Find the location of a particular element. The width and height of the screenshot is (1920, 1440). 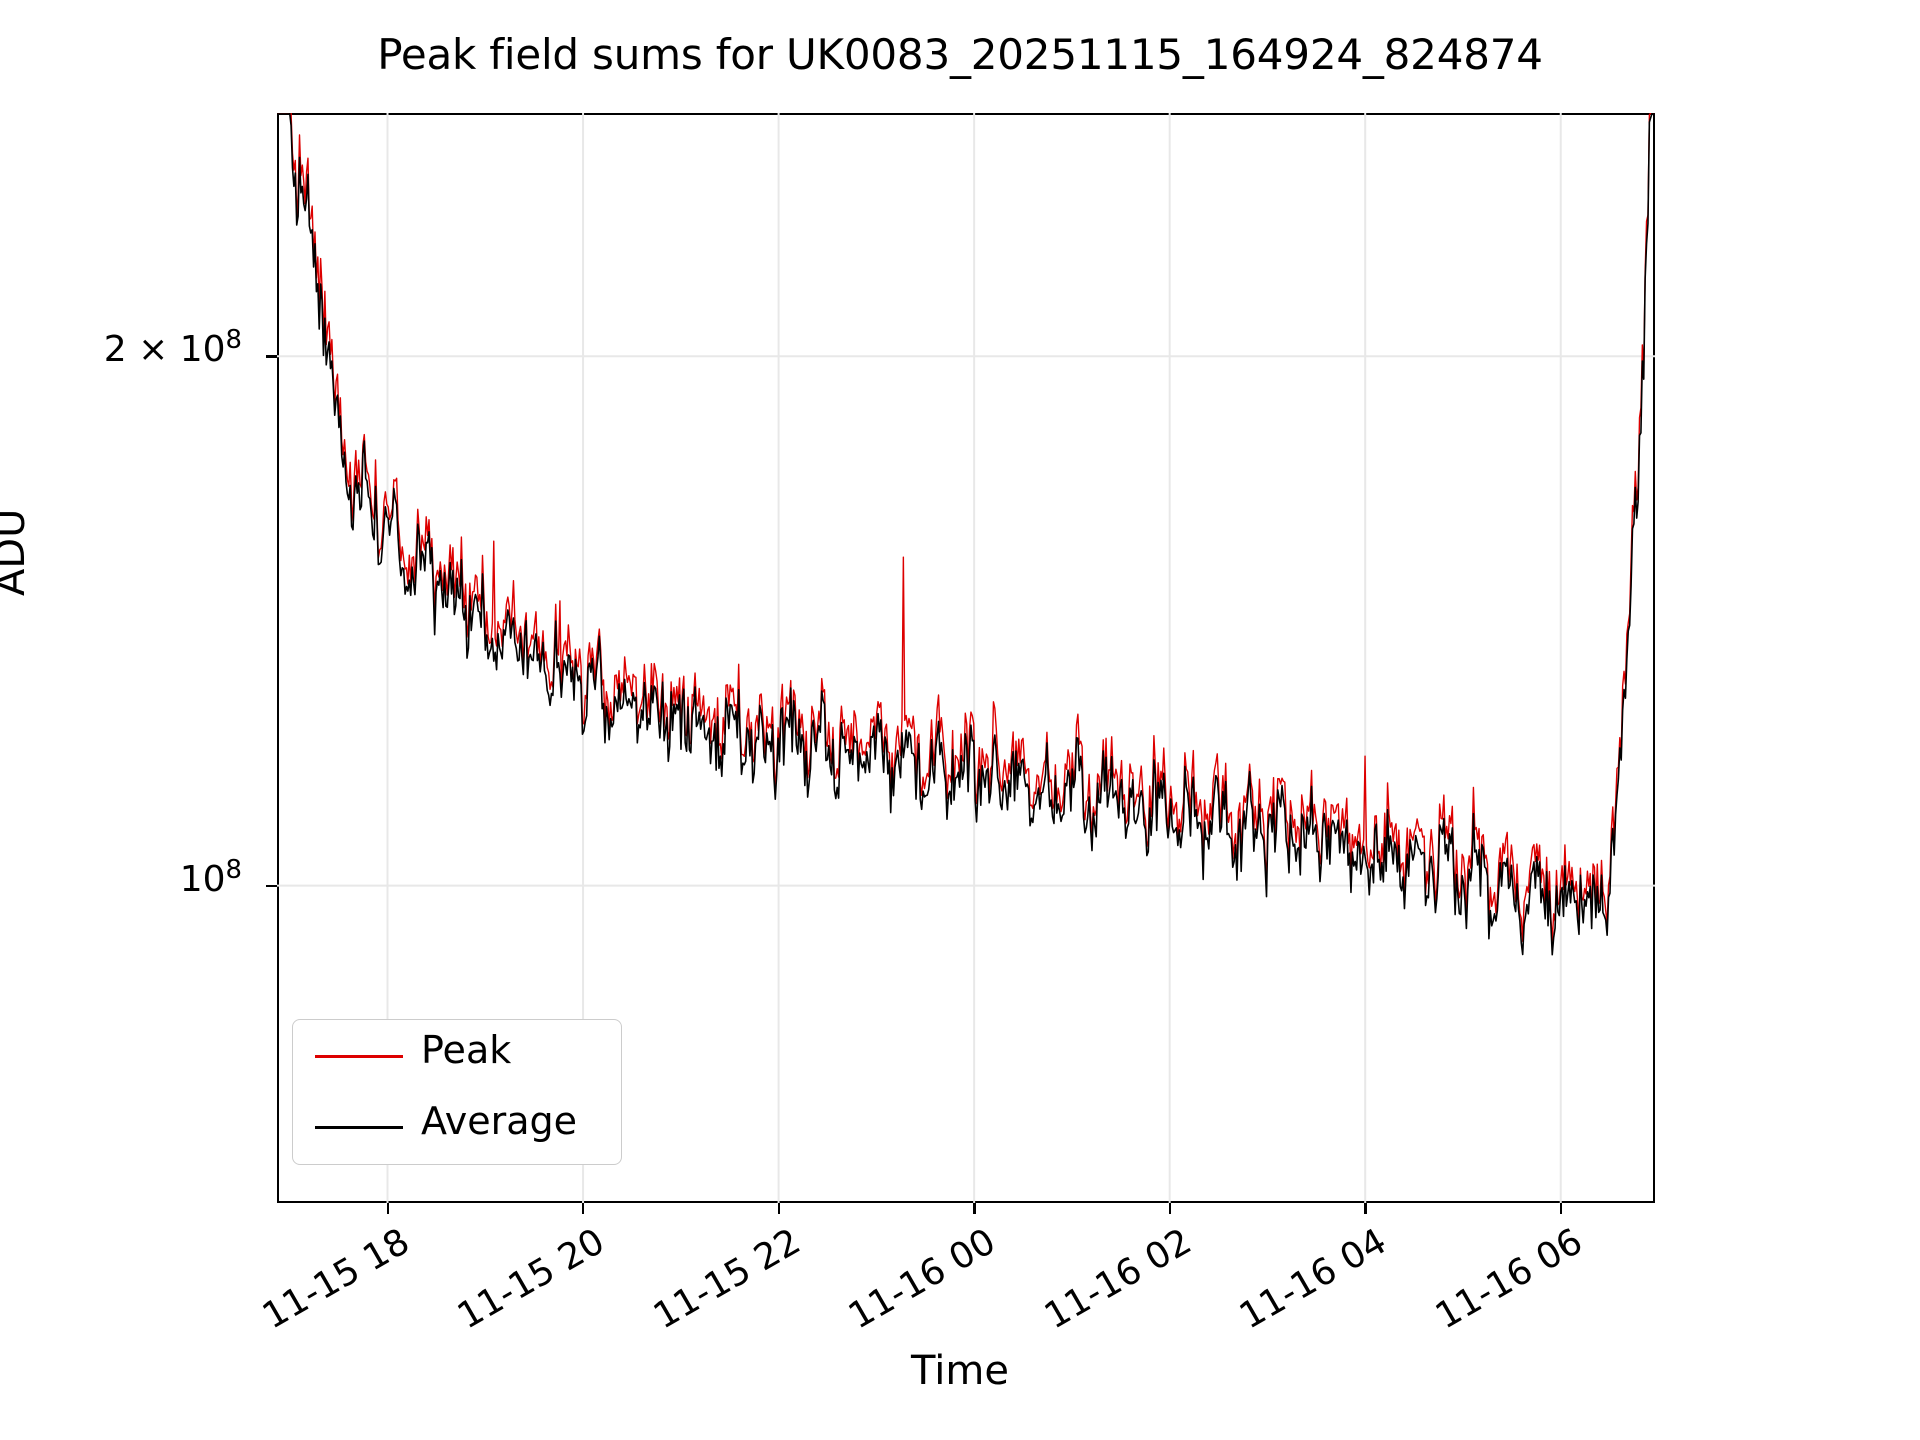

y-tick-mantissa: 10 is located at coordinates (202, 879).